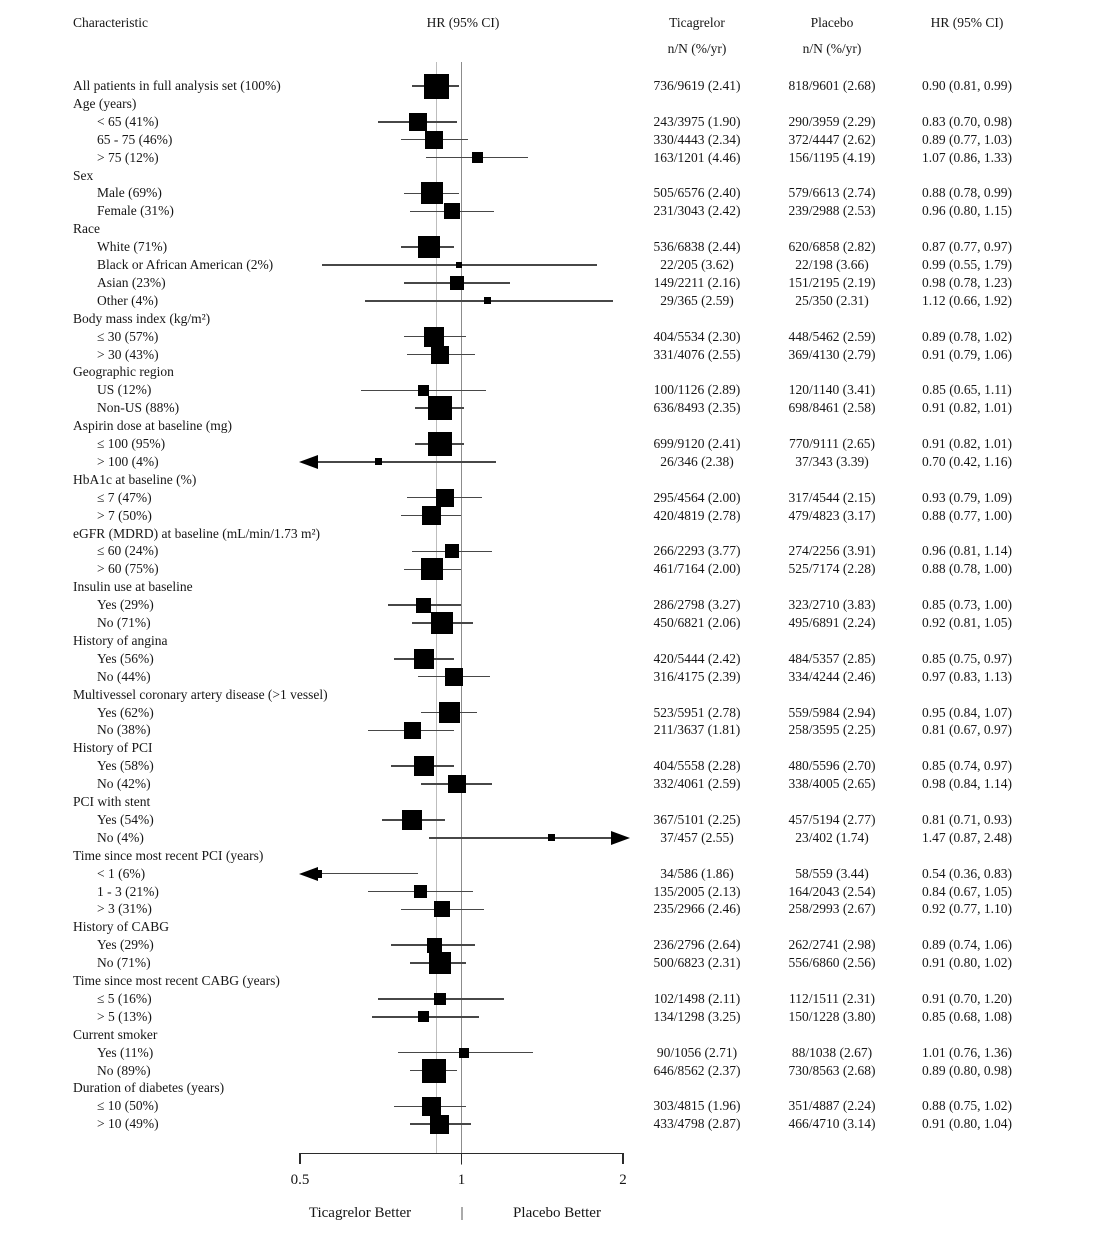  I want to click on placebo-unit-header: n/N (%/yr), so click(832, 48).